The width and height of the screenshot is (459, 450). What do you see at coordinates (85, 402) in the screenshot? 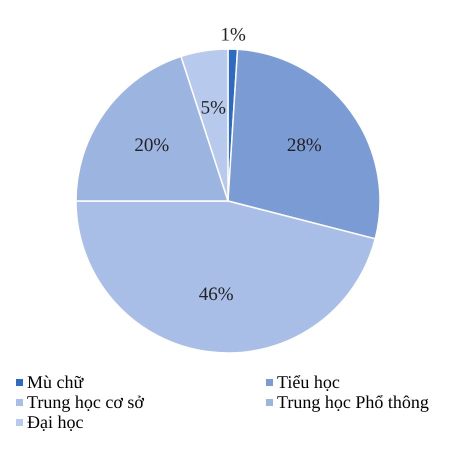
I see `legend-label: Trung học cơ sở` at bounding box center [85, 402].